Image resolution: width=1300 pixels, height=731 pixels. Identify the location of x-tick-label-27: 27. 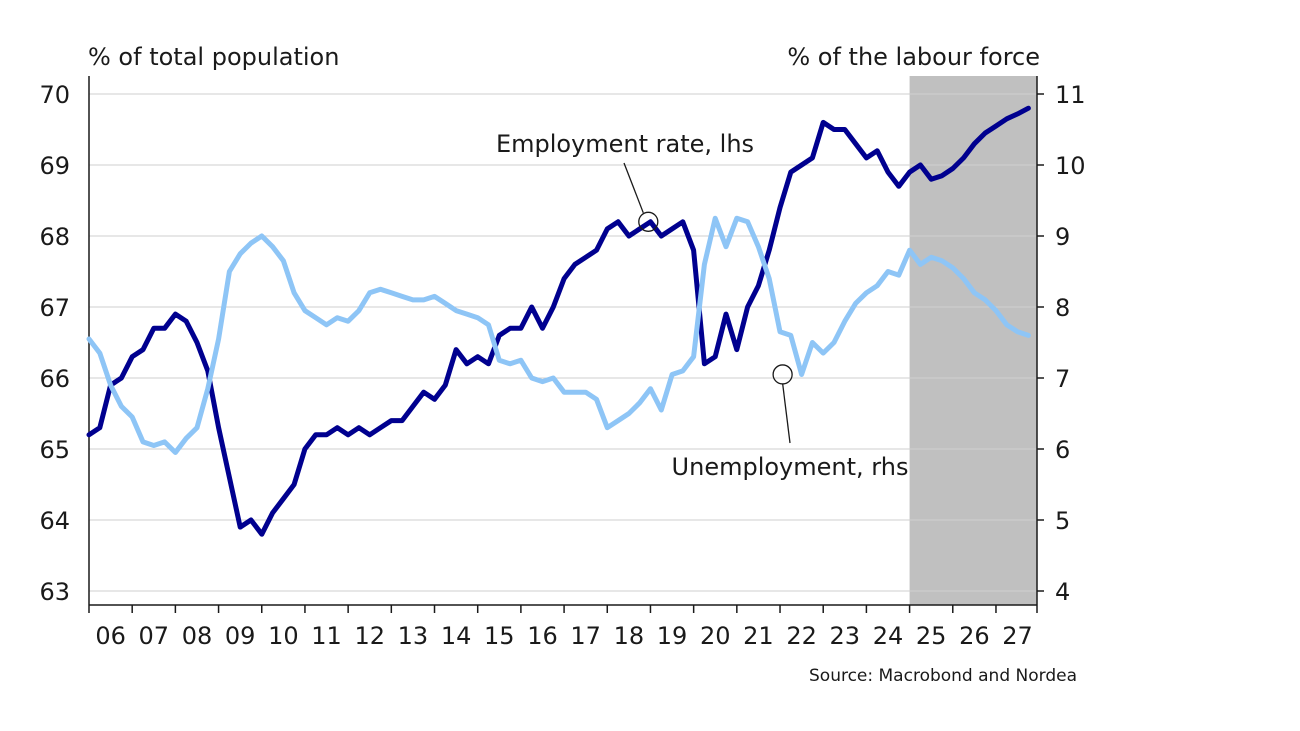
(1017, 636).